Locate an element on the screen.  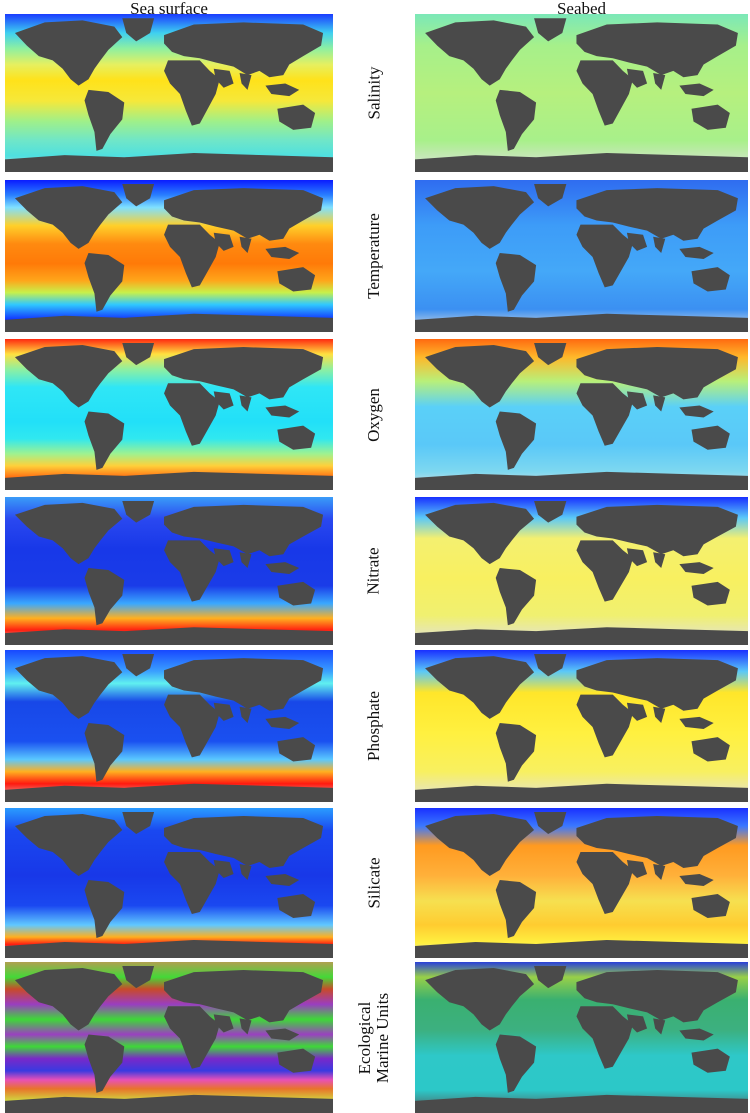
map-sea-surface-phosphate is located at coordinates (169, 726).